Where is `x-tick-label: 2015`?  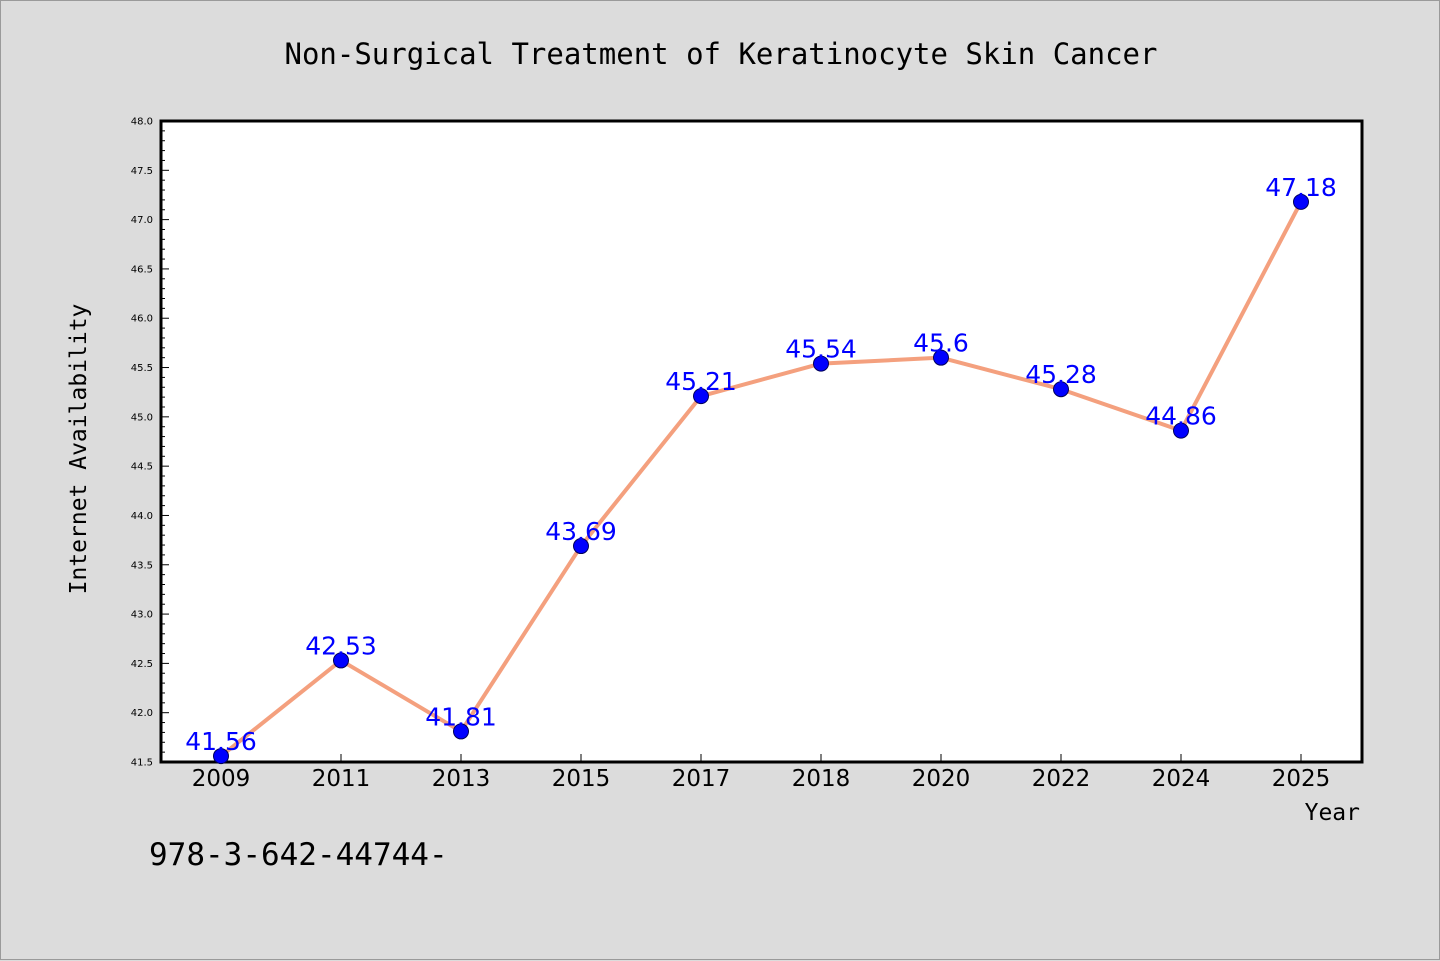
x-tick-label: 2015 is located at coordinates (581, 779).